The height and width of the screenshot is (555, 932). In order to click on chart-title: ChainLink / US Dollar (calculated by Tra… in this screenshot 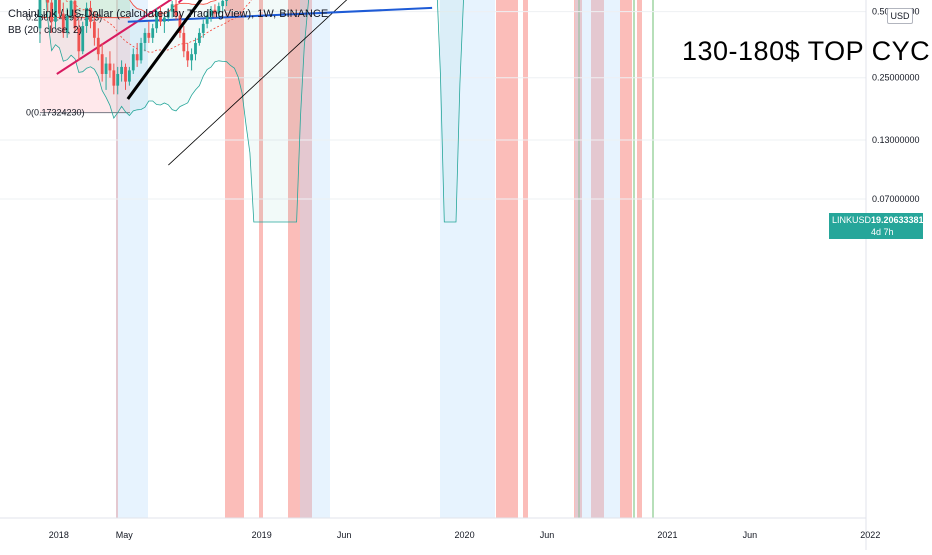, I will do `click(168, 14)`.